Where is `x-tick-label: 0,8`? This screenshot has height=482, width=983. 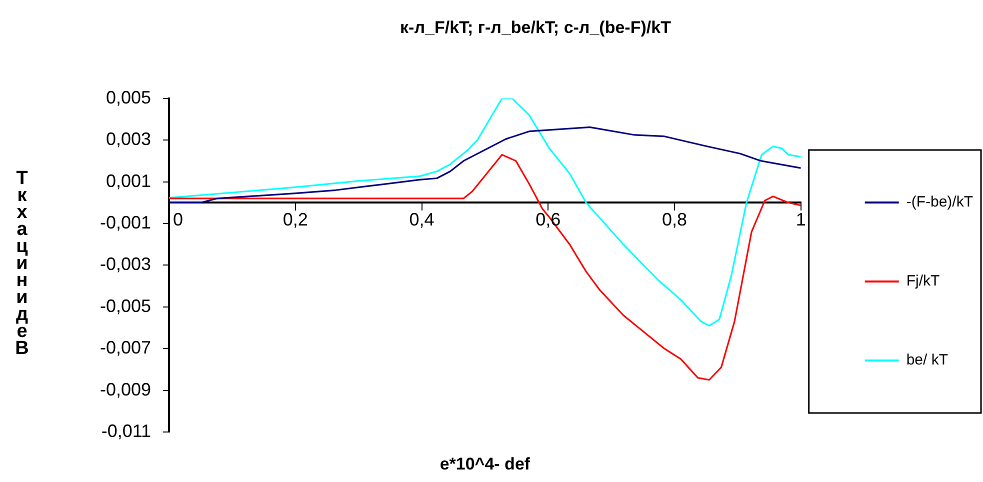 x-tick-label: 0,8 is located at coordinates (674, 220).